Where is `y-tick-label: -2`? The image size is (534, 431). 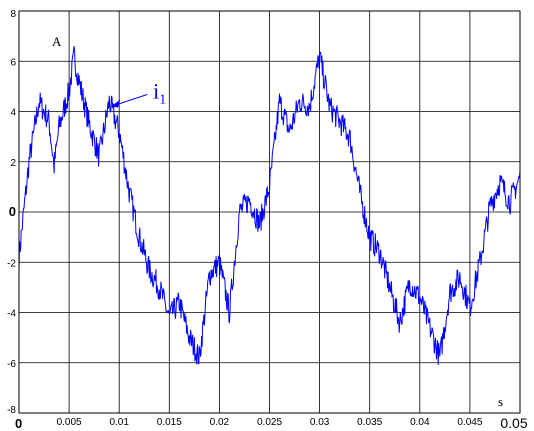
y-tick-label: -2 is located at coordinates (11, 263).